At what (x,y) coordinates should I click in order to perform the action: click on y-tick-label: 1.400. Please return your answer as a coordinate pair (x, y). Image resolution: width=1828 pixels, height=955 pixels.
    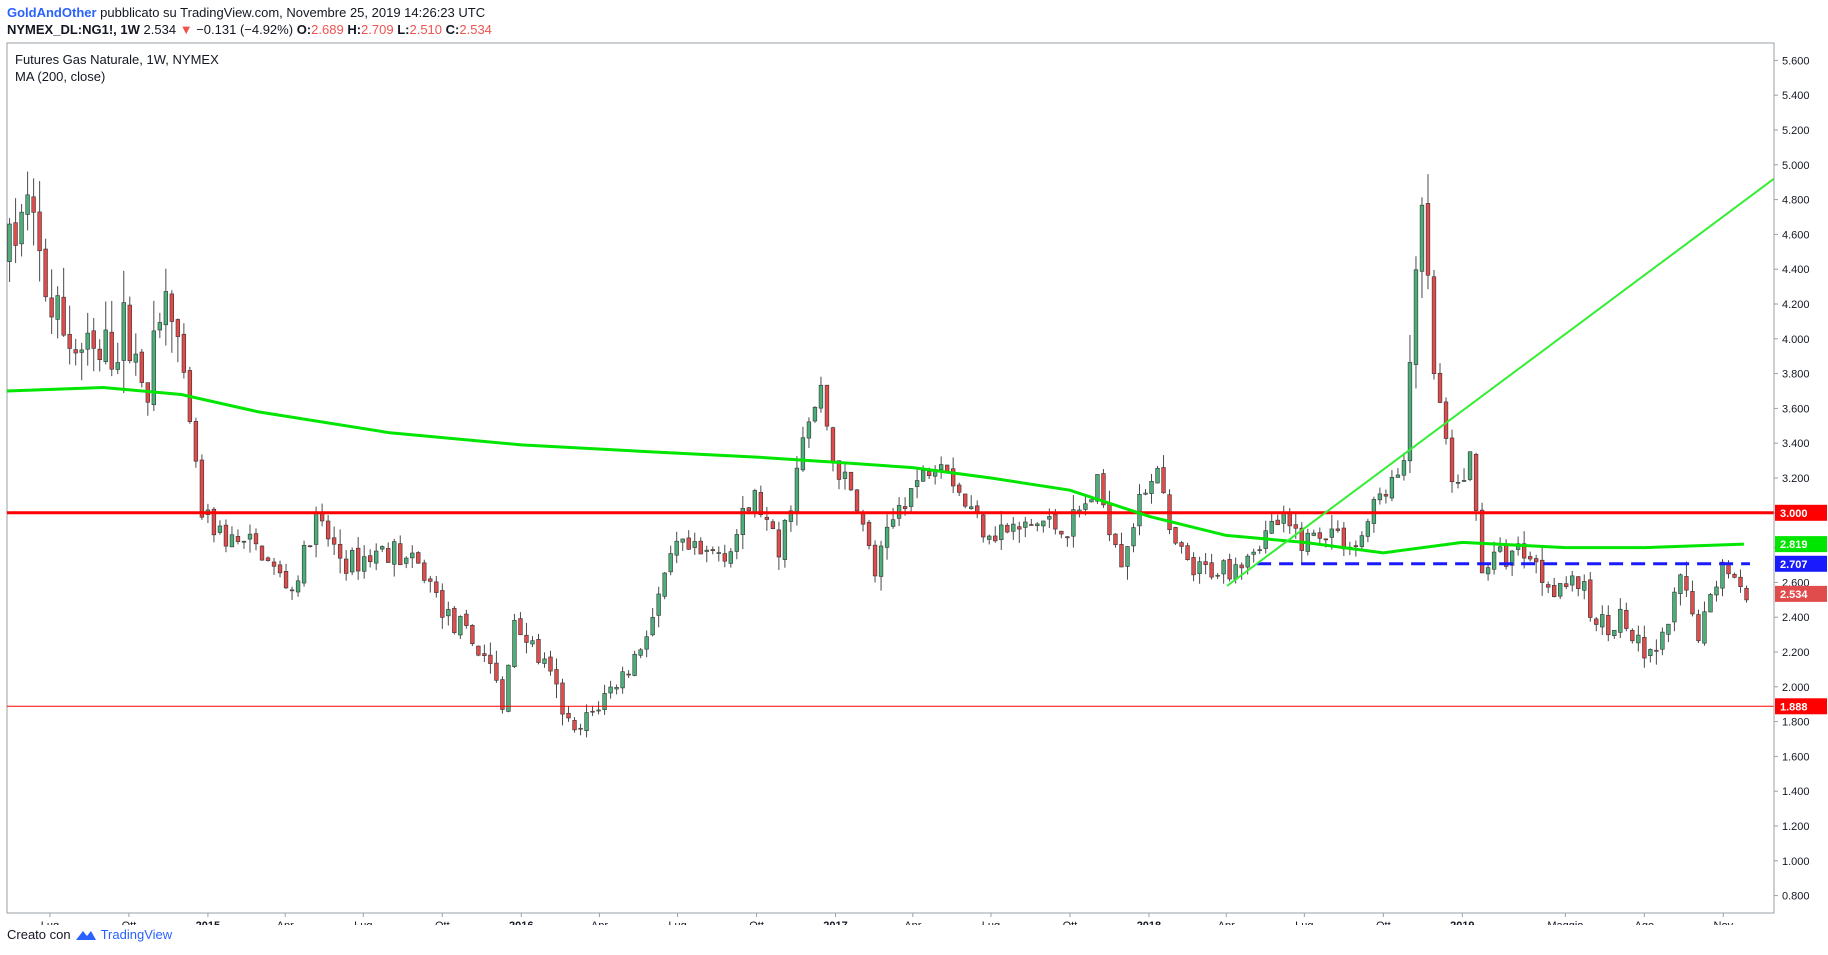
    Looking at the image, I should click on (1796, 792).